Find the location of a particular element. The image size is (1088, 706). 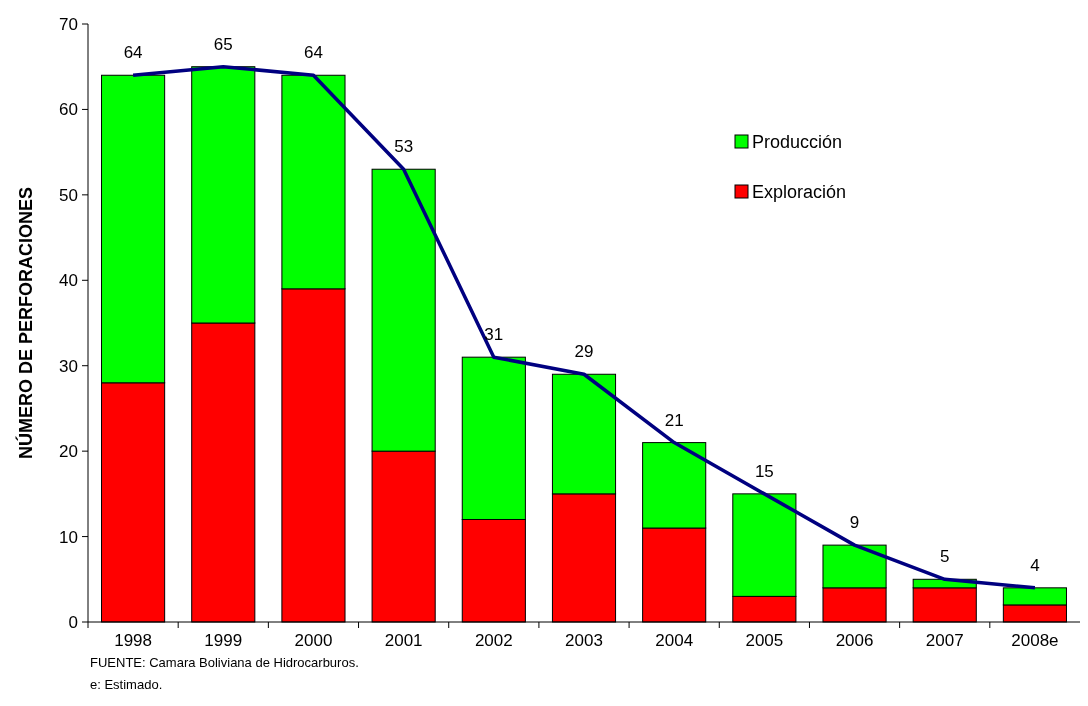

y-axis-title: NÚMERO DE PERFORACIONES is located at coordinates (25, 323).